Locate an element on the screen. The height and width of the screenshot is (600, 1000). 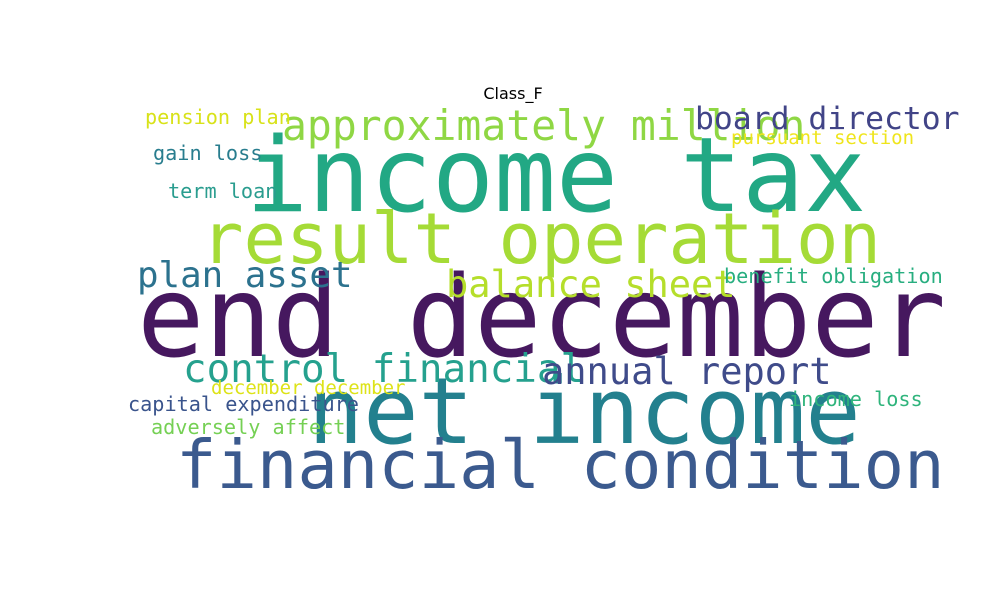
word-gain-loss: gain loss is located at coordinates (207, 153).